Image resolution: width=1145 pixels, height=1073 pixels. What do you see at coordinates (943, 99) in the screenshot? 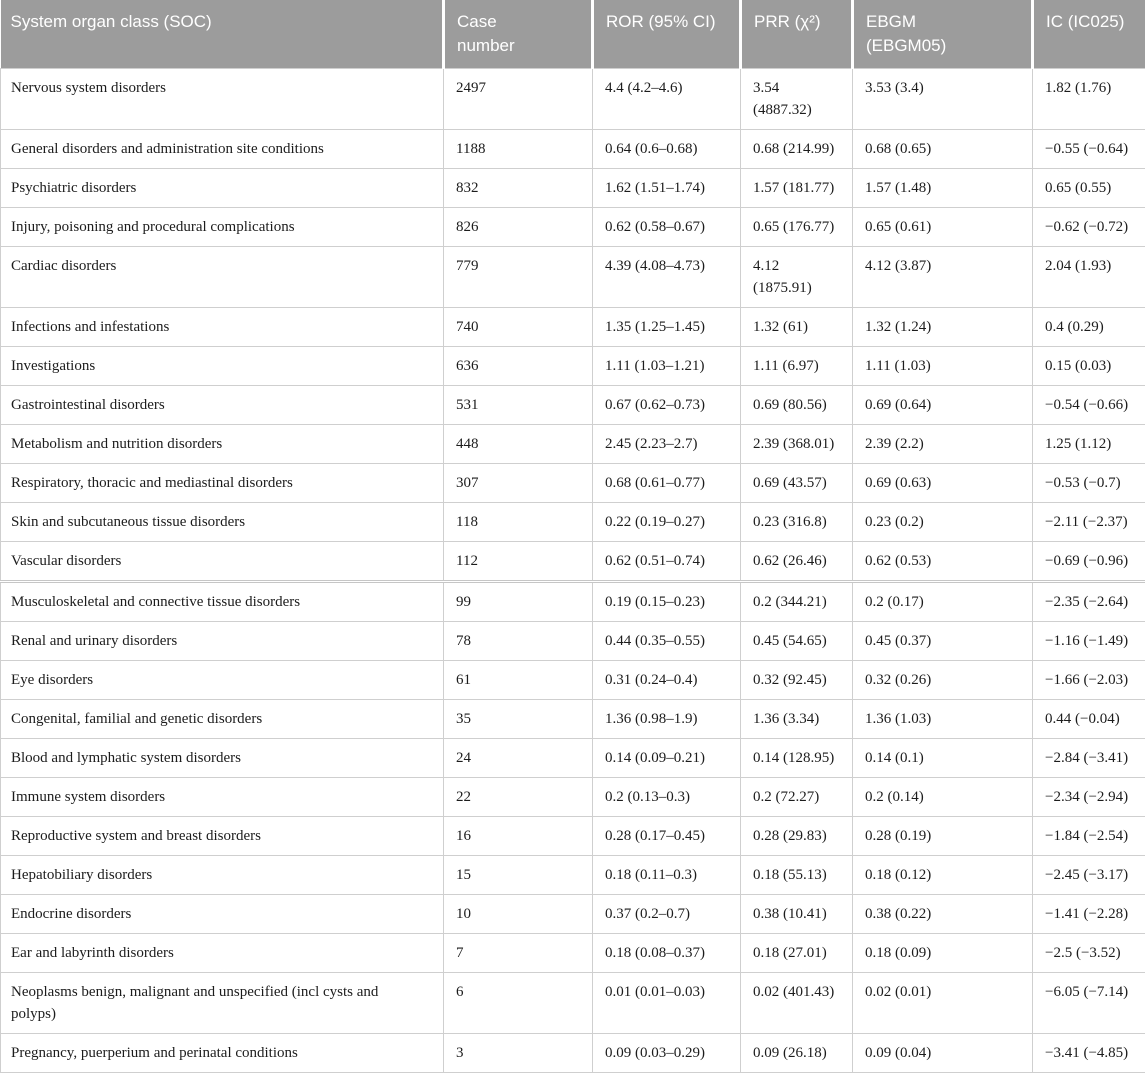
I see `cell-ebgm: 3.53 (3.4)` at bounding box center [943, 99].